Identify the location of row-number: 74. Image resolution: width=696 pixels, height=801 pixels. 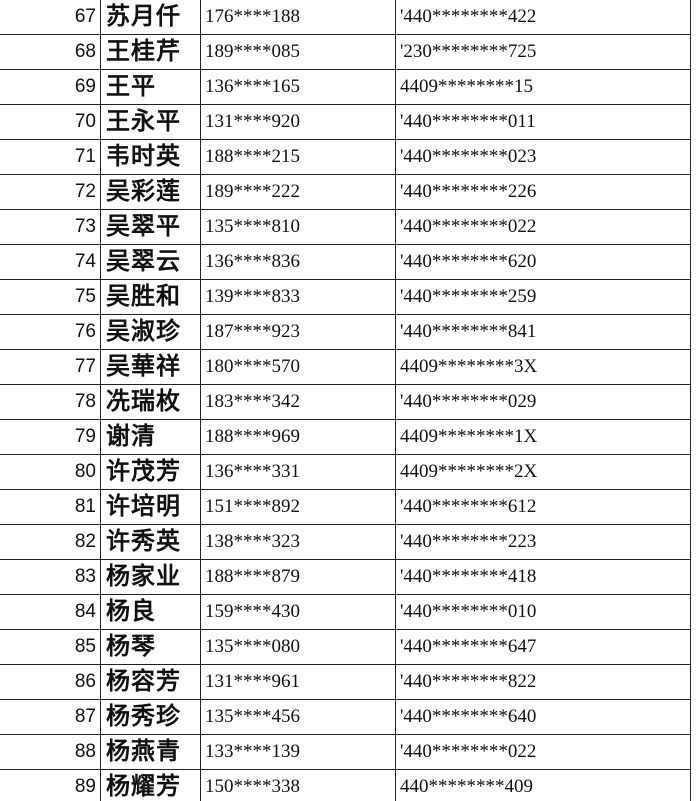
(50, 262).